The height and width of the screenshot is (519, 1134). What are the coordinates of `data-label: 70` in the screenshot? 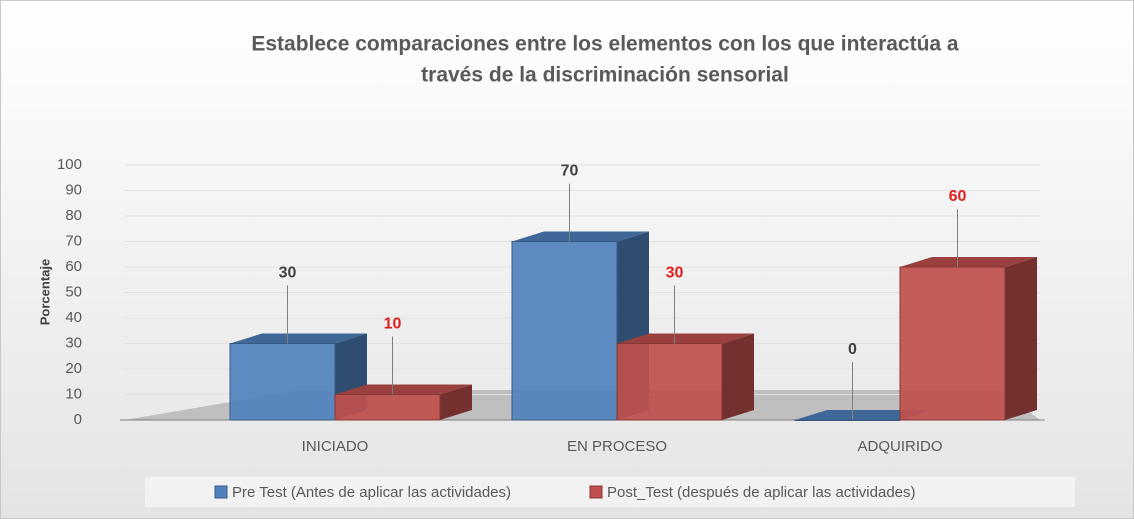 It's located at (570, 171).